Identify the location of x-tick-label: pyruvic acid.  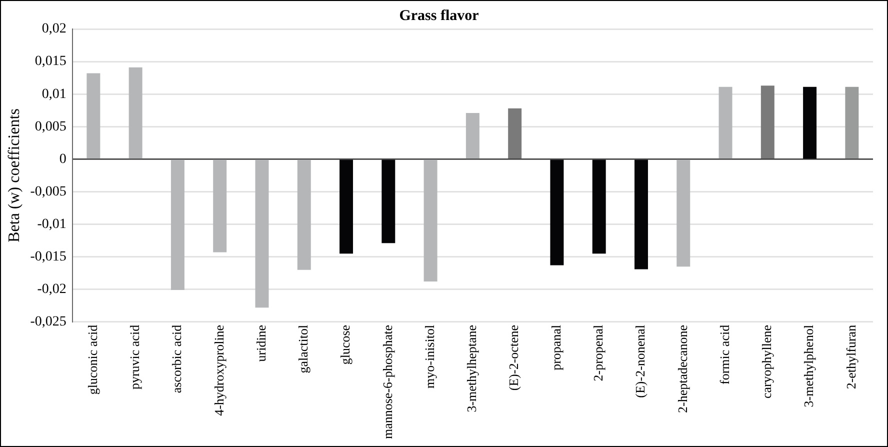
(134, 357).